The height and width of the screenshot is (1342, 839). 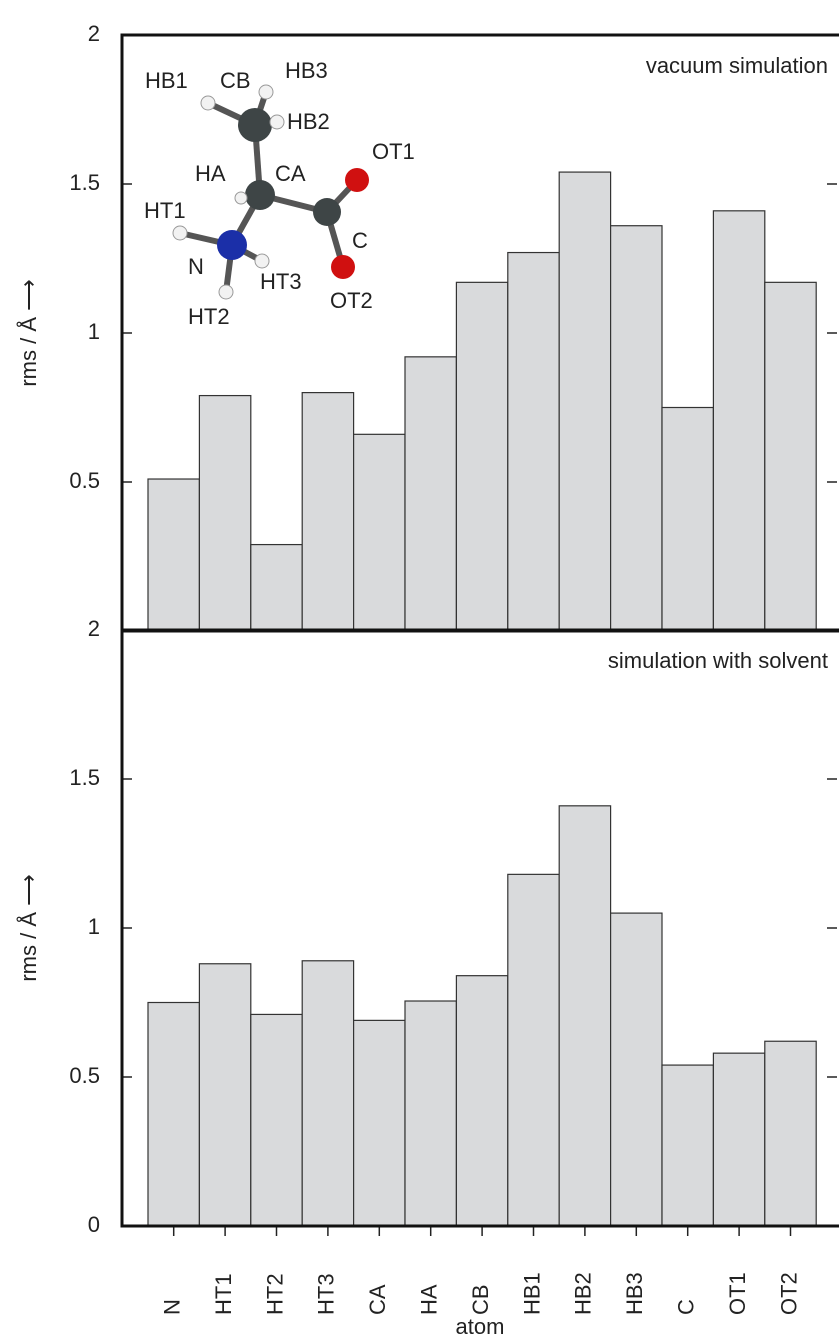 I want to click on atom-label: CA, so click(x=290, y=173).